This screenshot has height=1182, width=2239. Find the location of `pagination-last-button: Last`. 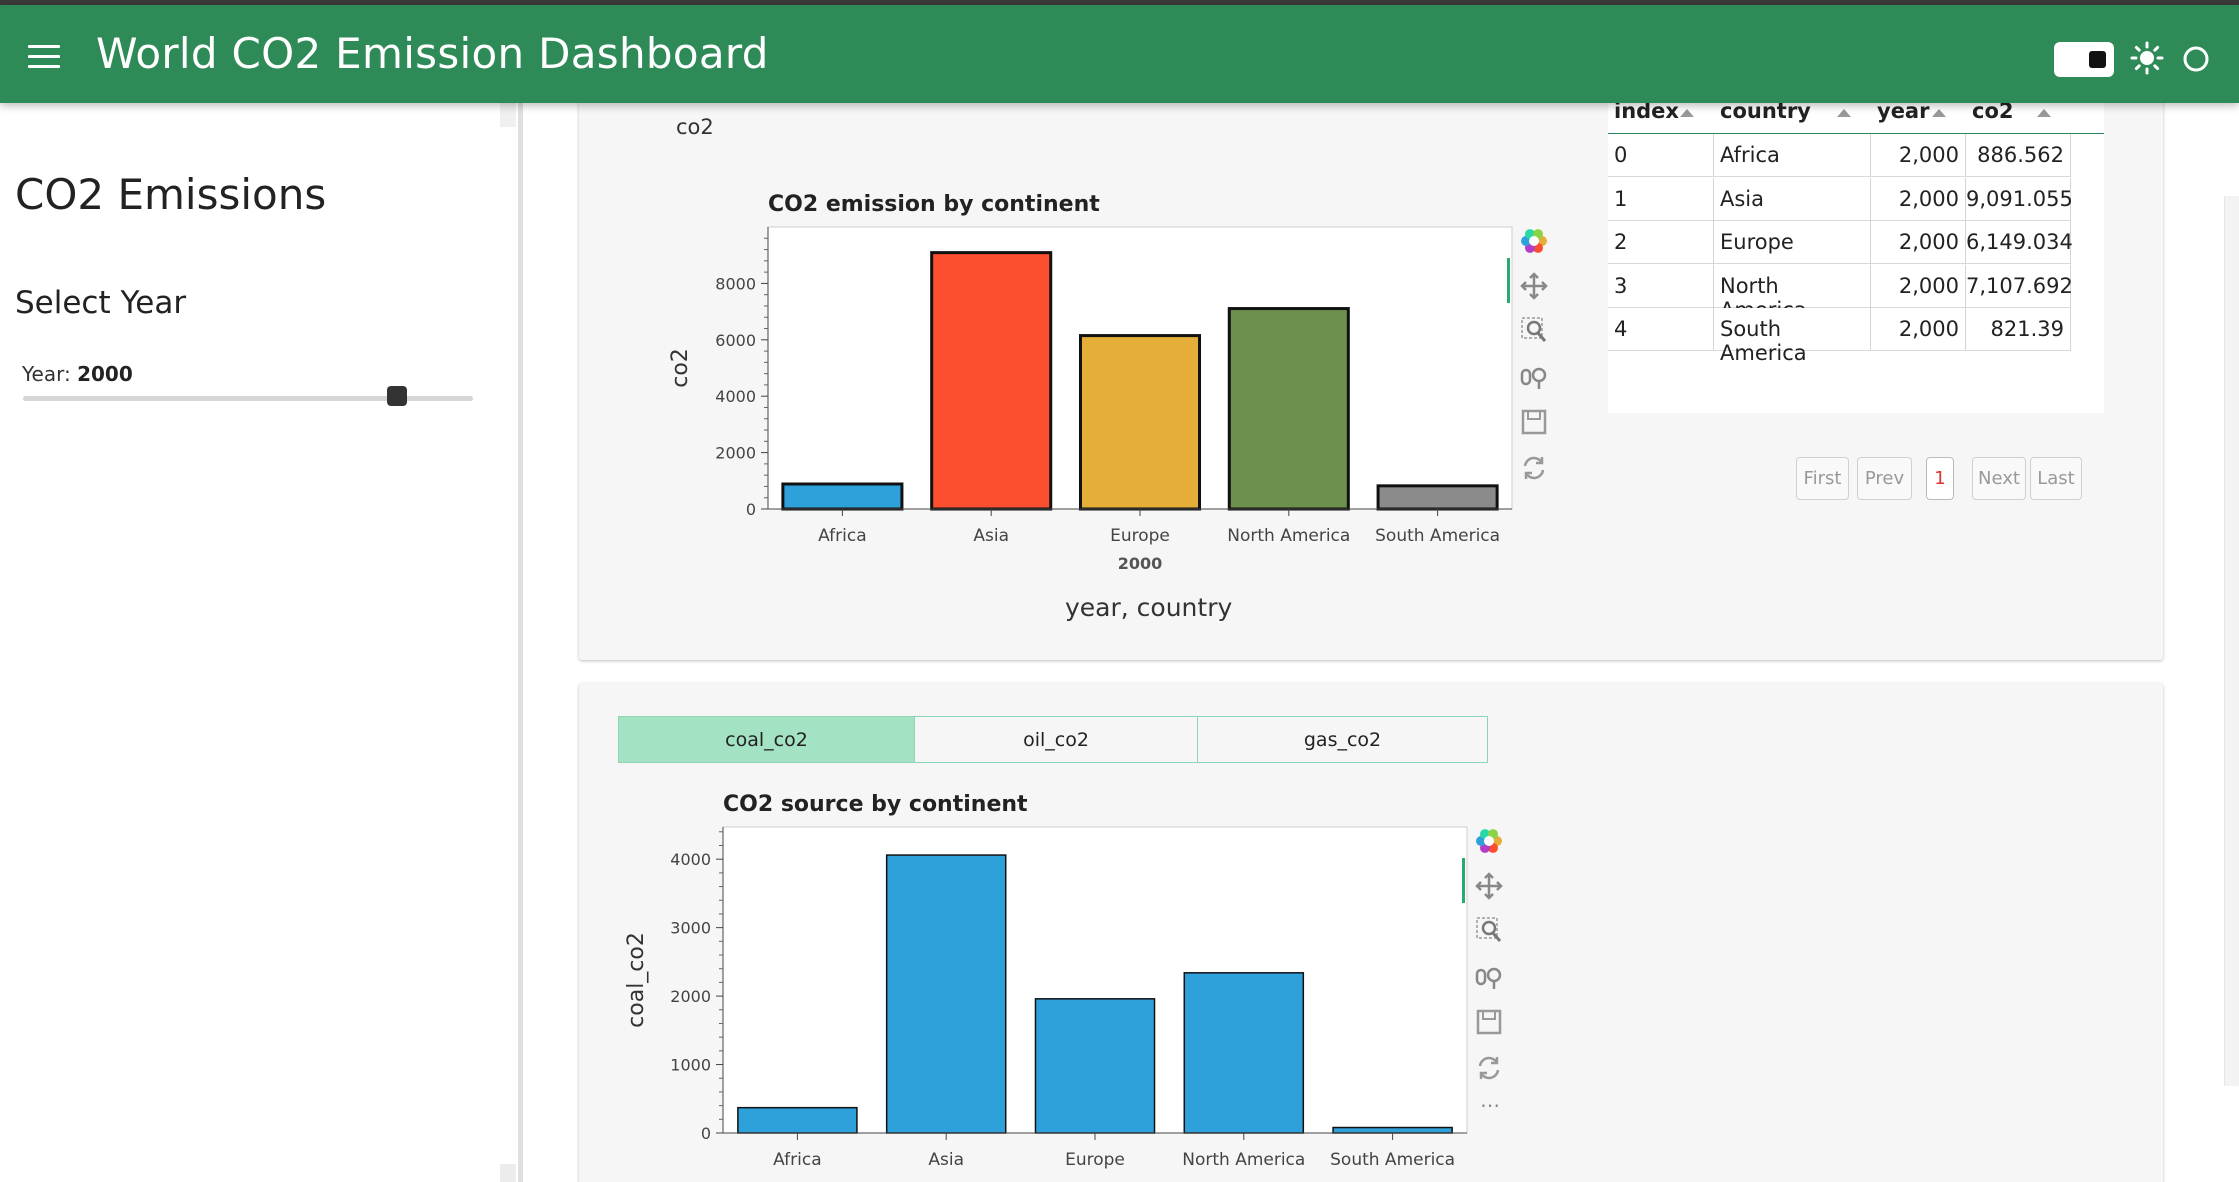

pagination-last-button: Last is located at coordinates (2056, 478).